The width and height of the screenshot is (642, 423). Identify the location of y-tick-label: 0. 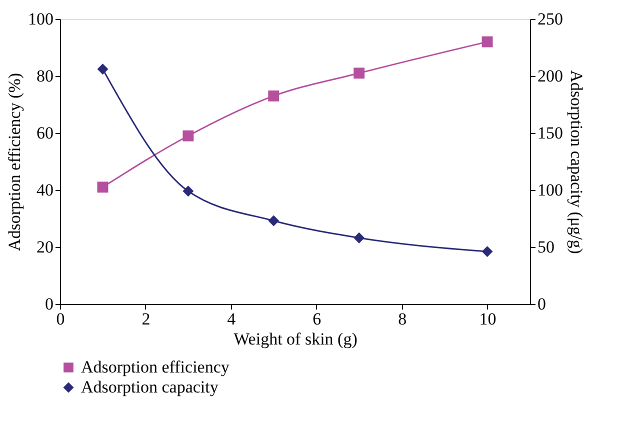
(49, 304).